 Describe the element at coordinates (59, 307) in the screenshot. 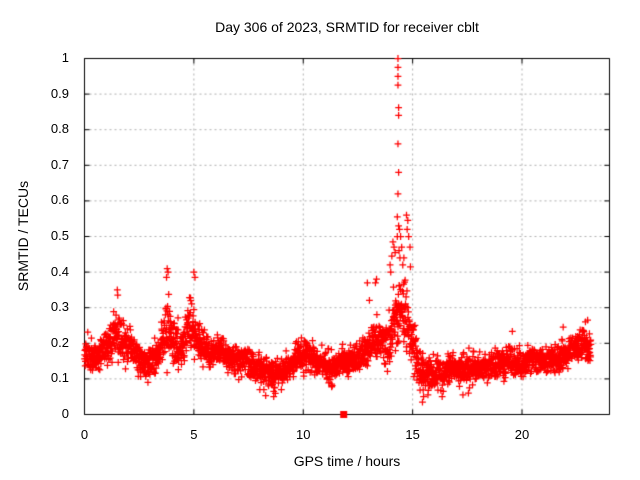

I see `y-tick-label: 0.3` at that location.